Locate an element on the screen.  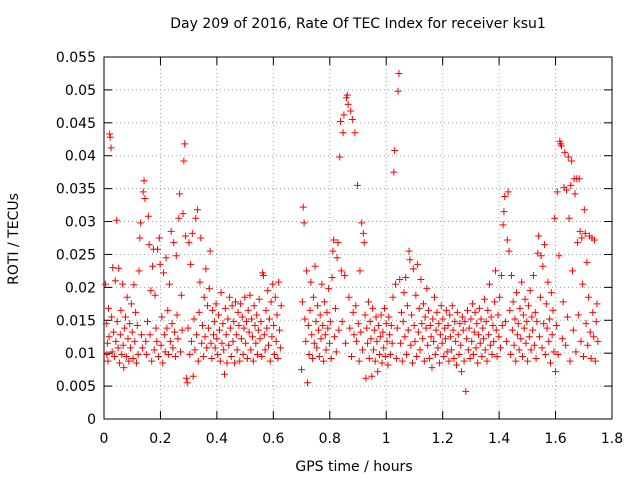
y-tick-label: 0.035 is located at coordinates (76, 190).